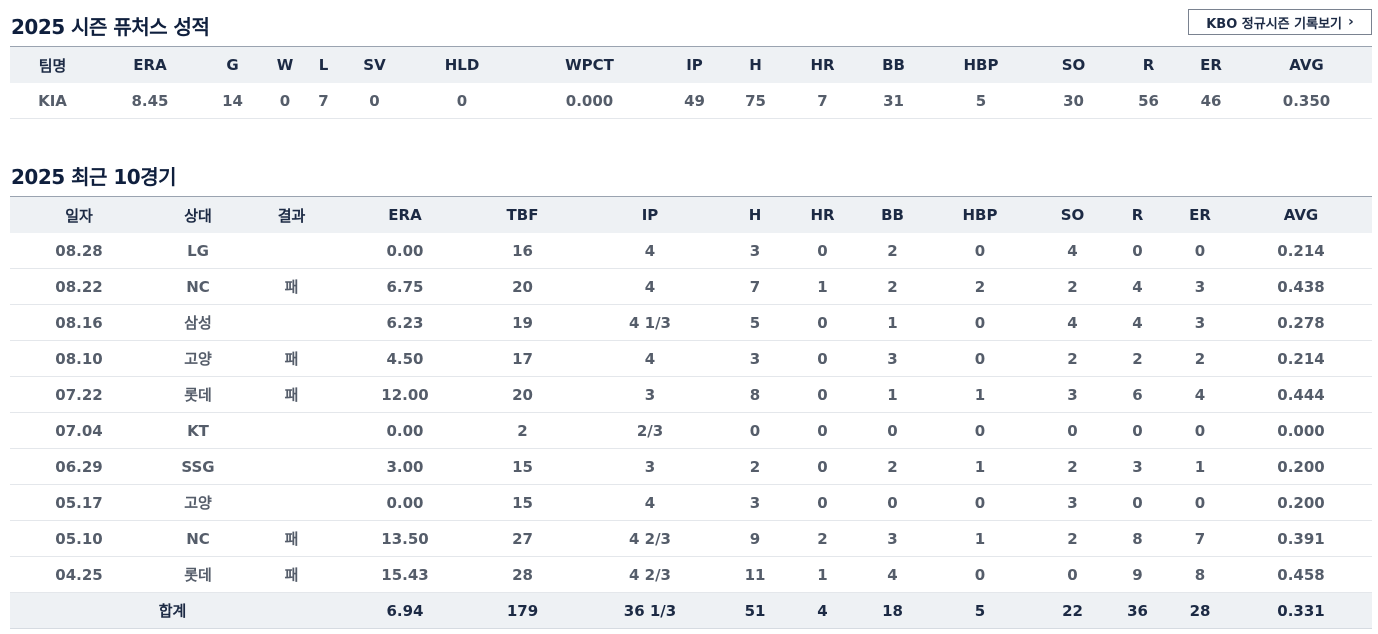 This screenshot has height=634, width=1378. I want to click on game-cell-r: 2, so click(1137, 358).